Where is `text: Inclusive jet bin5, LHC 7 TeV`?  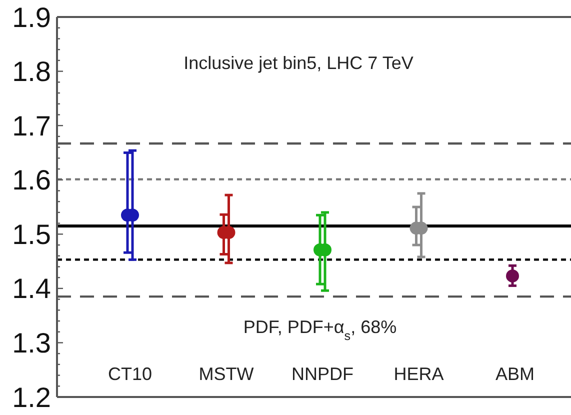
text: Inclusive jet bin5, LHC 7 TeV is located at coordinates (299, 63).